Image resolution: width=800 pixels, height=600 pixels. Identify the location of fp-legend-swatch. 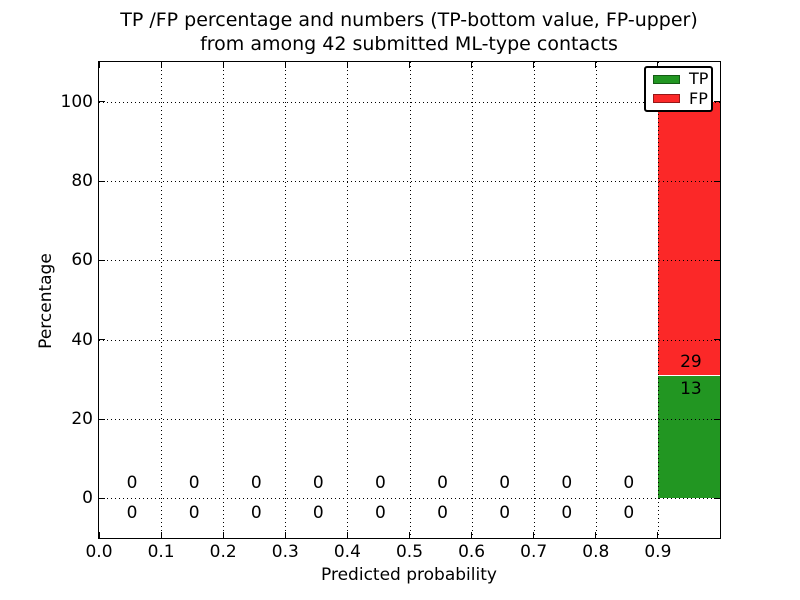
(666, 99).